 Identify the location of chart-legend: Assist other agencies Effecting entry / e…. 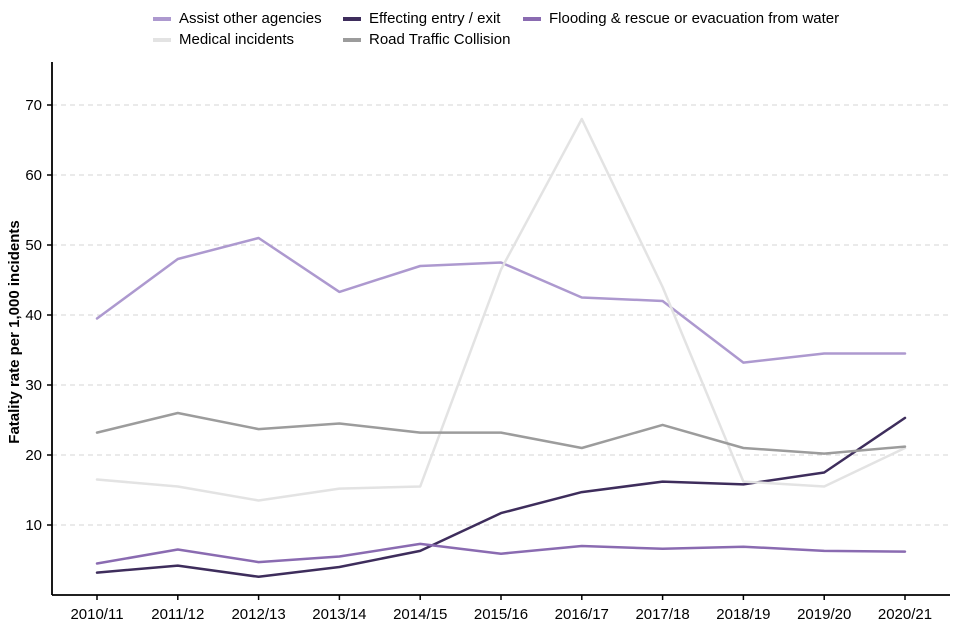
(496, 29).